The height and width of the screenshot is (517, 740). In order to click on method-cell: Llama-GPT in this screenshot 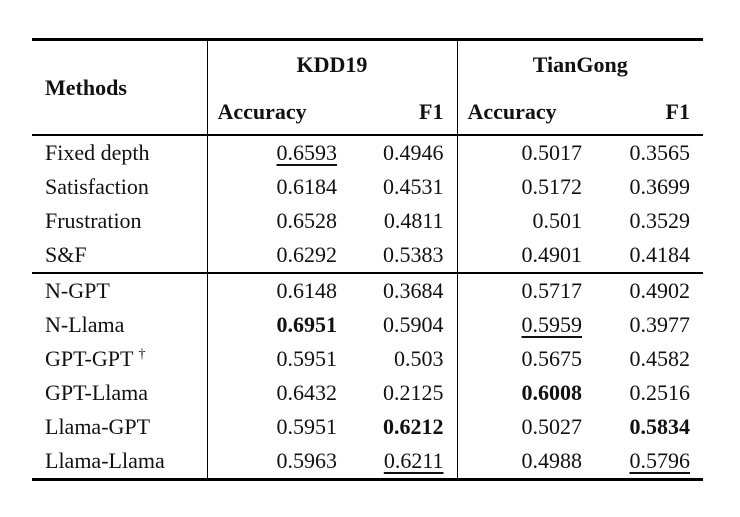, I will do `click(119, 427)`.